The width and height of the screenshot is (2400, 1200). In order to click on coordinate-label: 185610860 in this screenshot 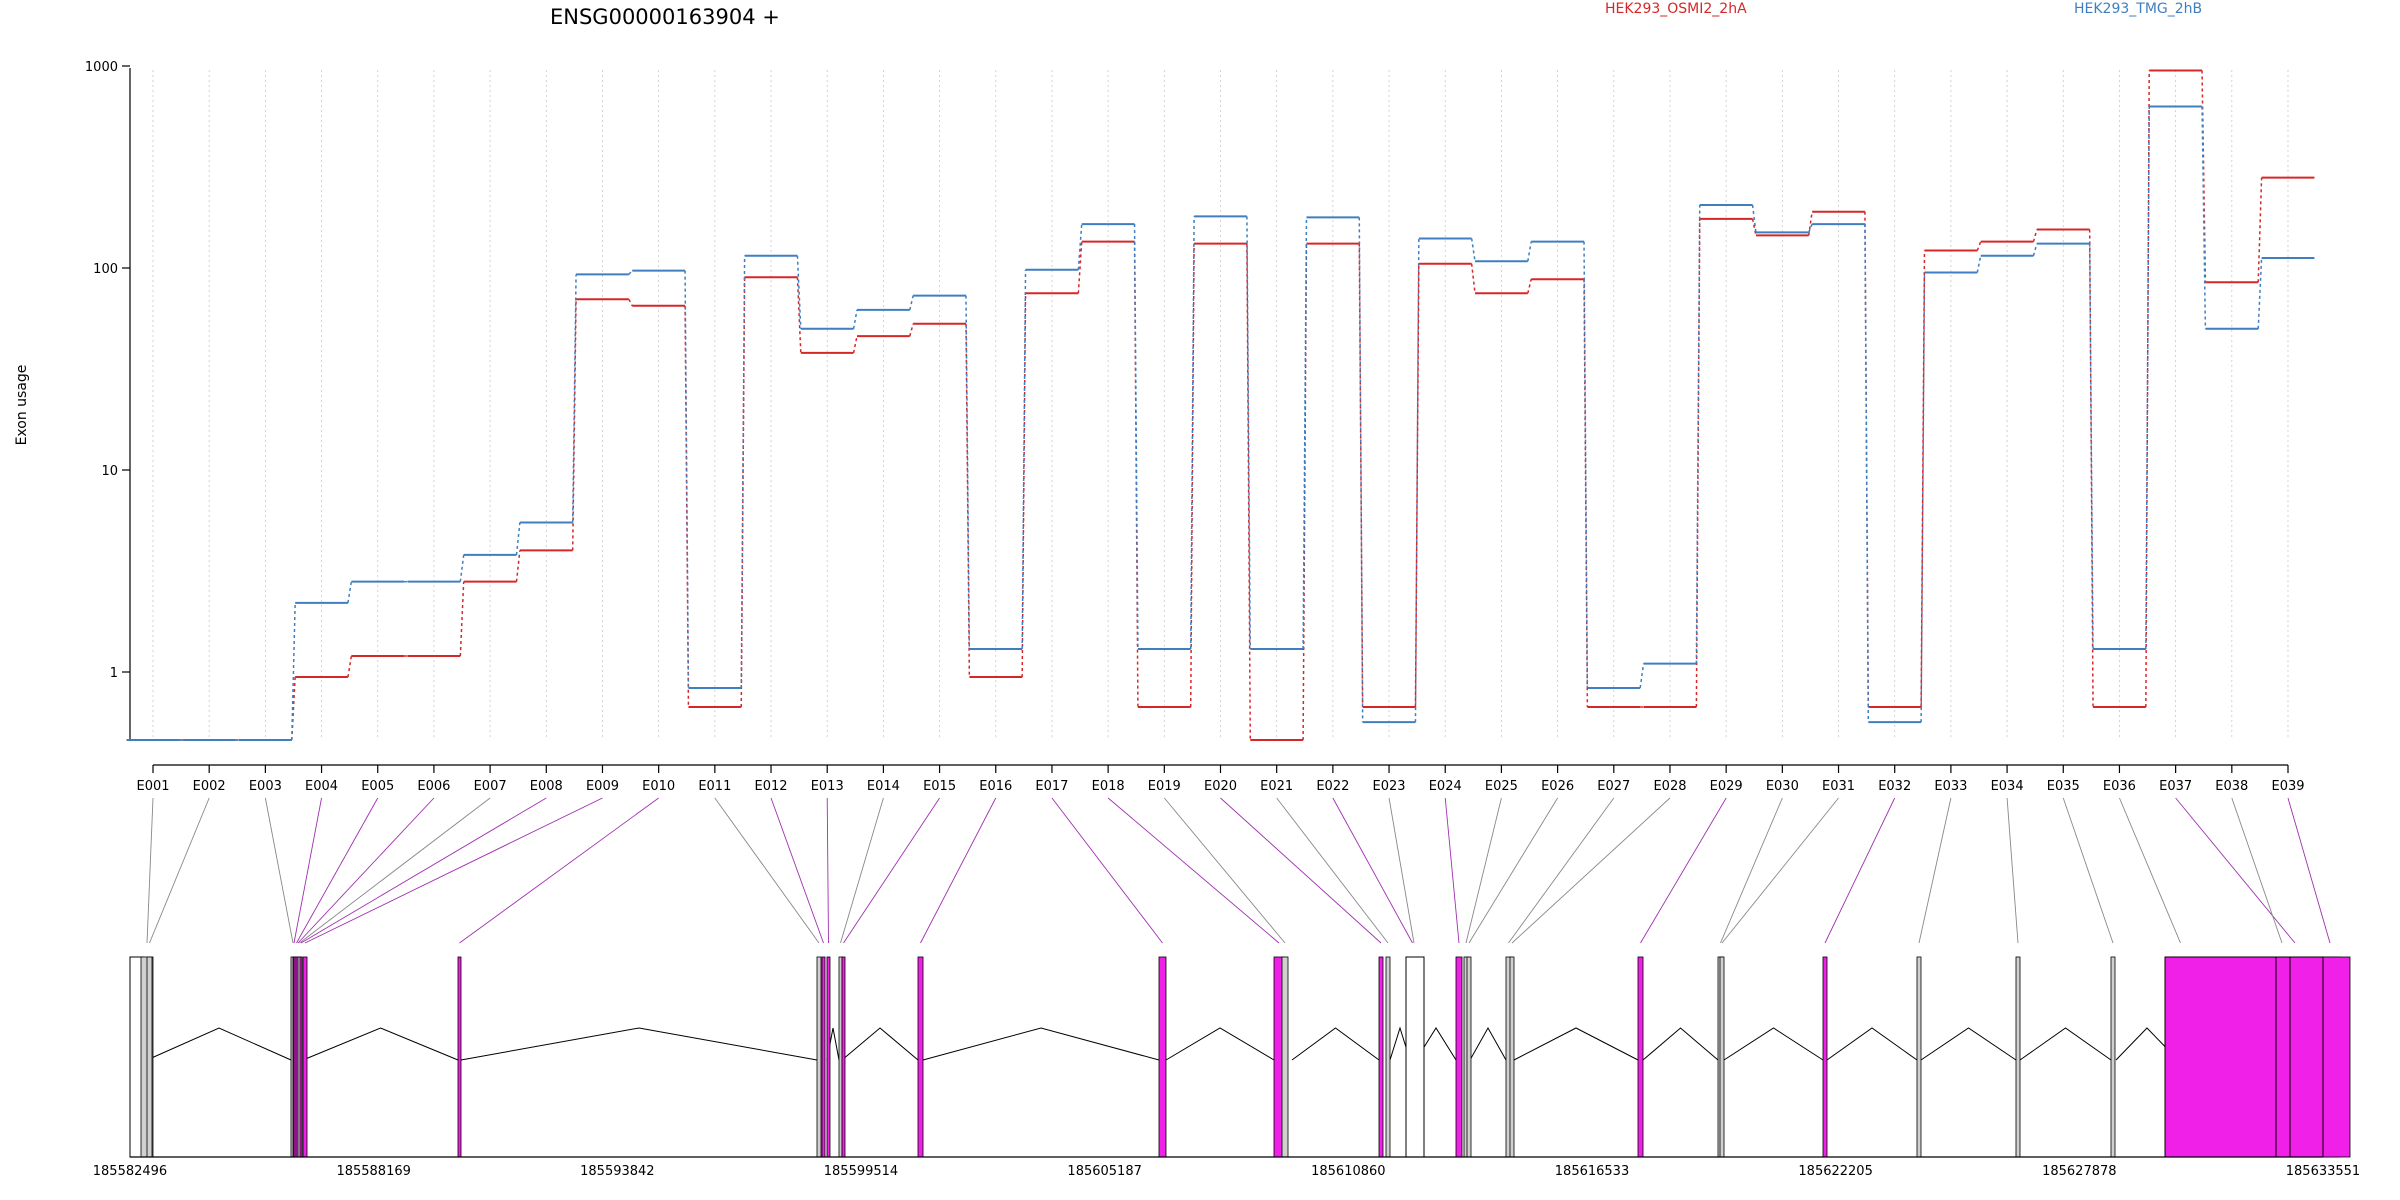, I will do `click(1348, 1171)`.